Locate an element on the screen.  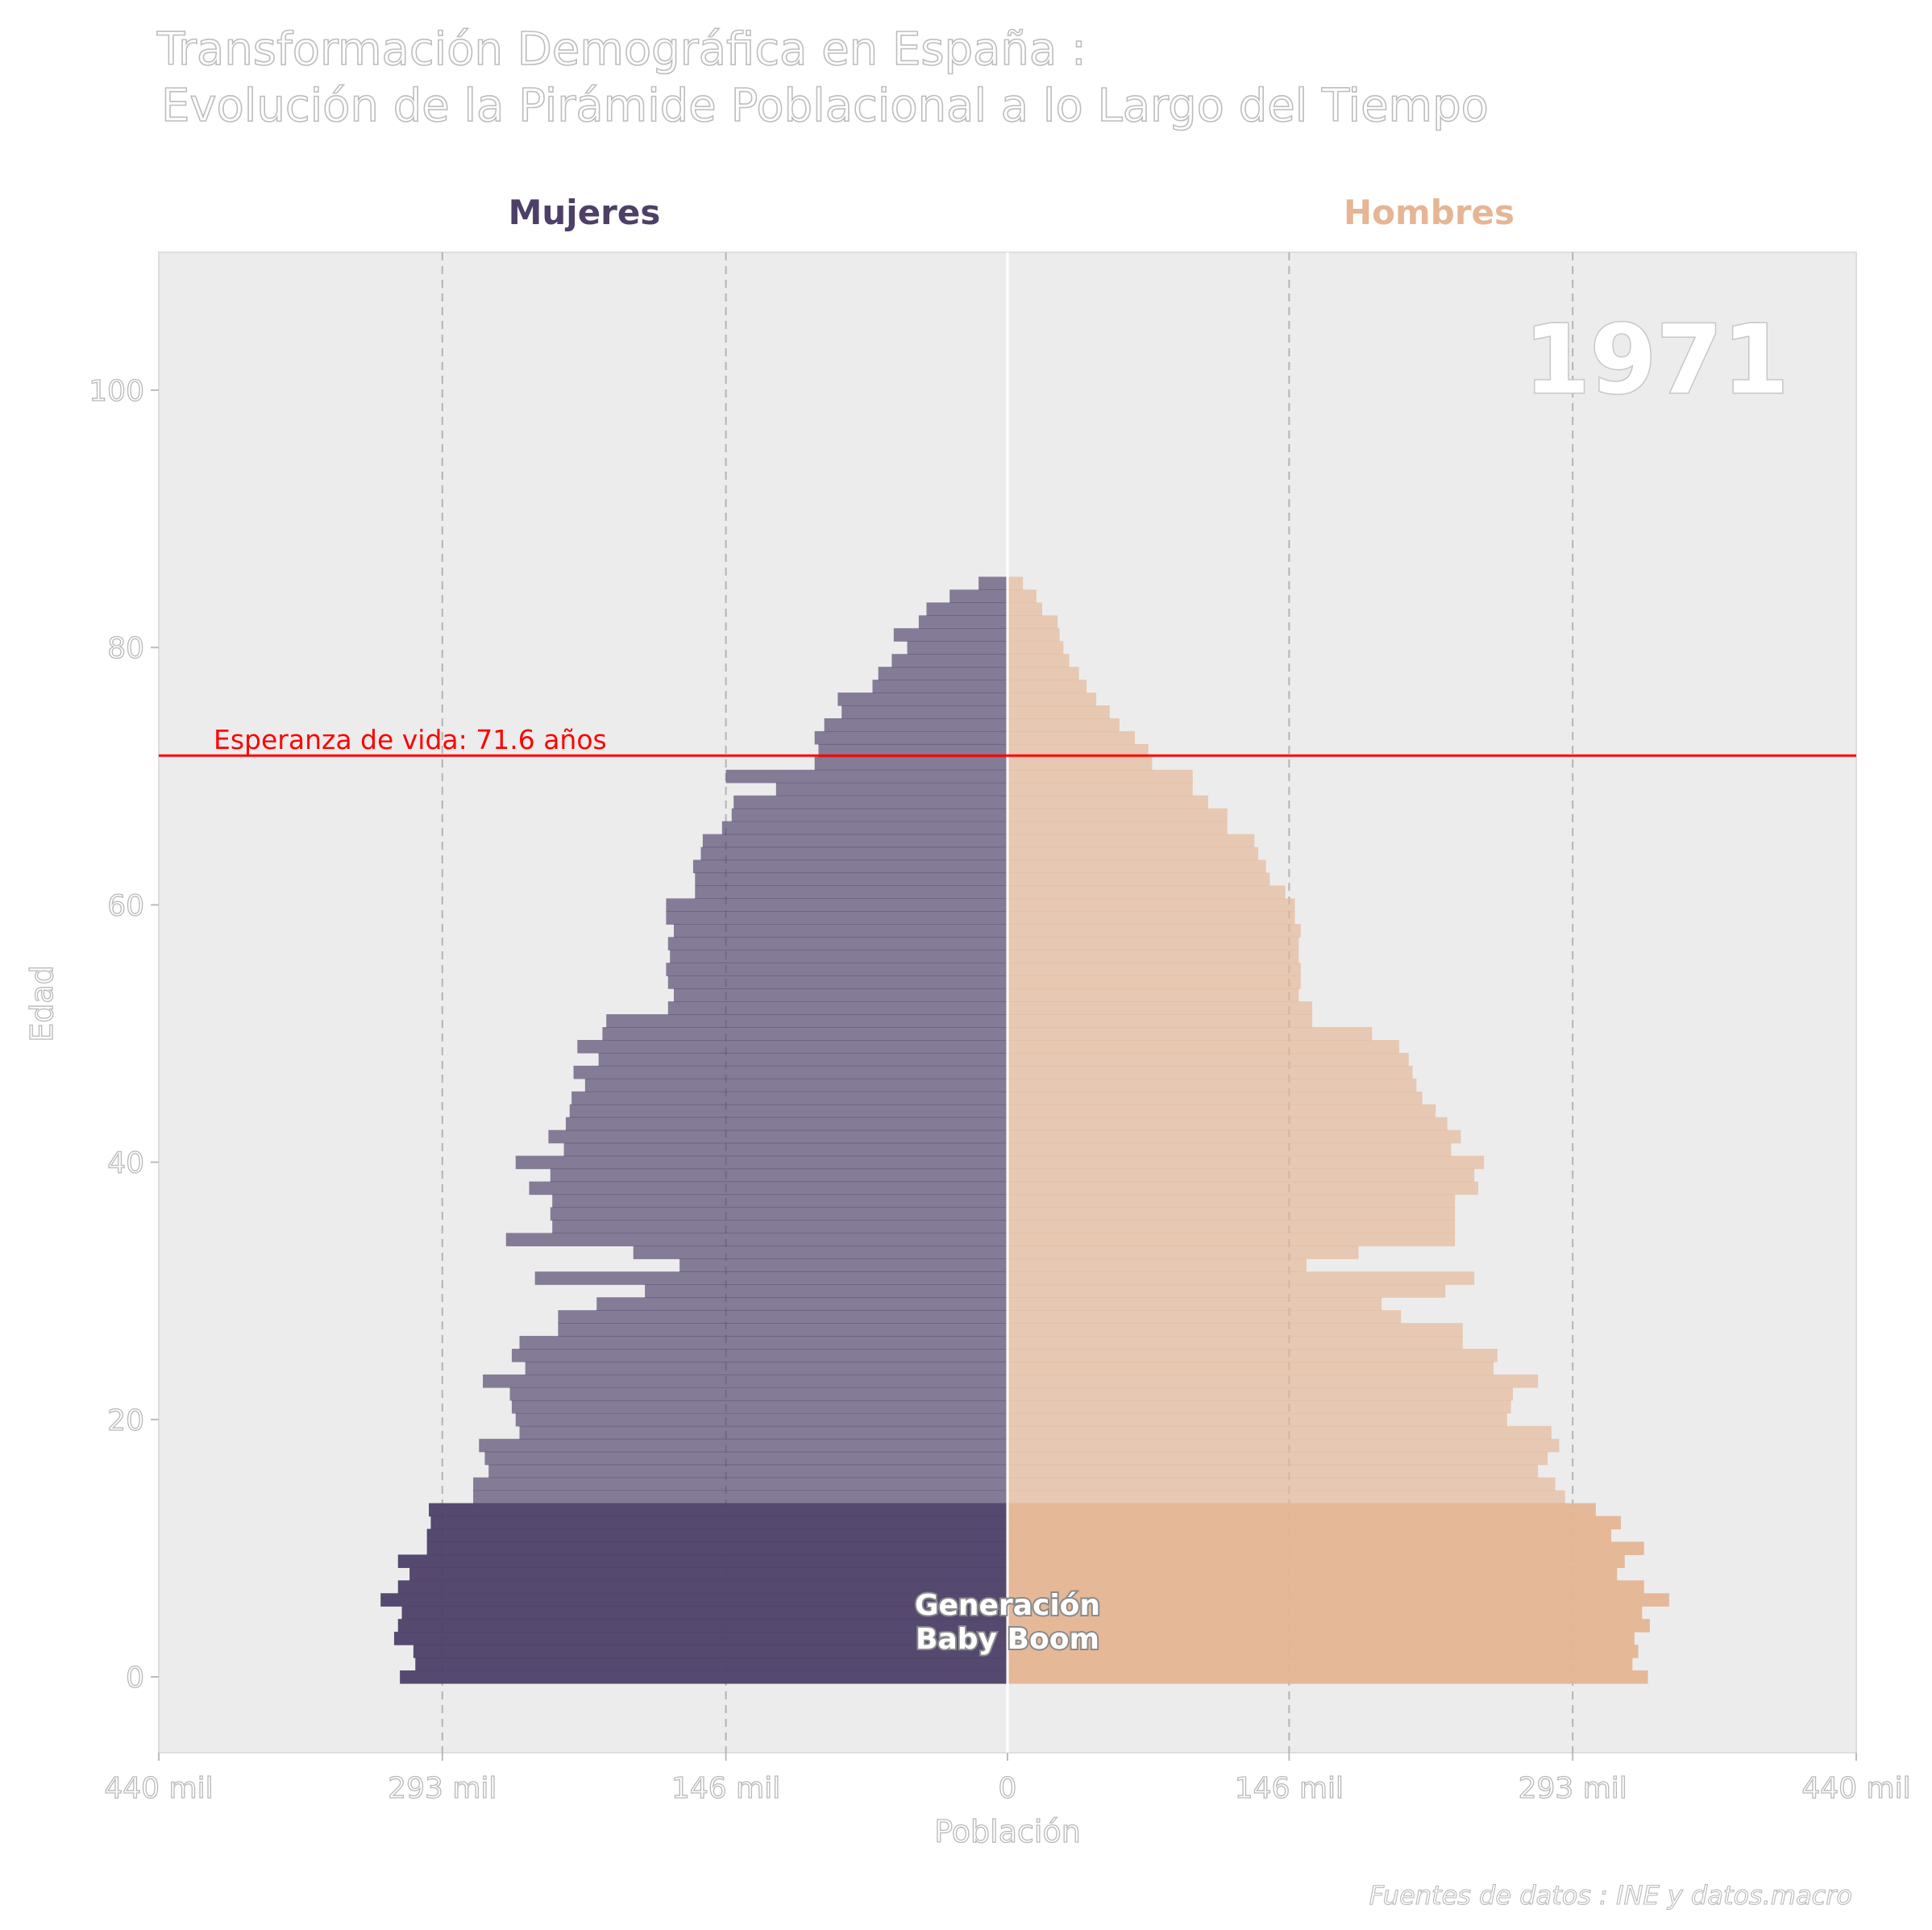
y-tick-label-0: 0 is located at coordinates (135, 1679).